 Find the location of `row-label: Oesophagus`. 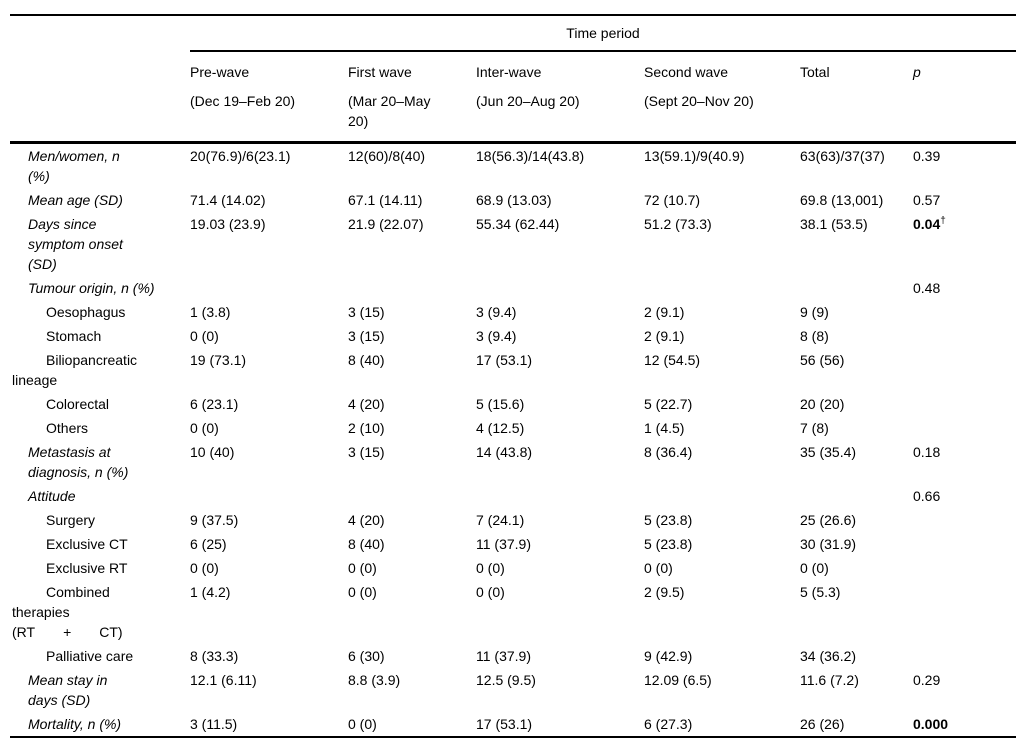

row-label: Oesophagus is located at coordinates (86, 312).